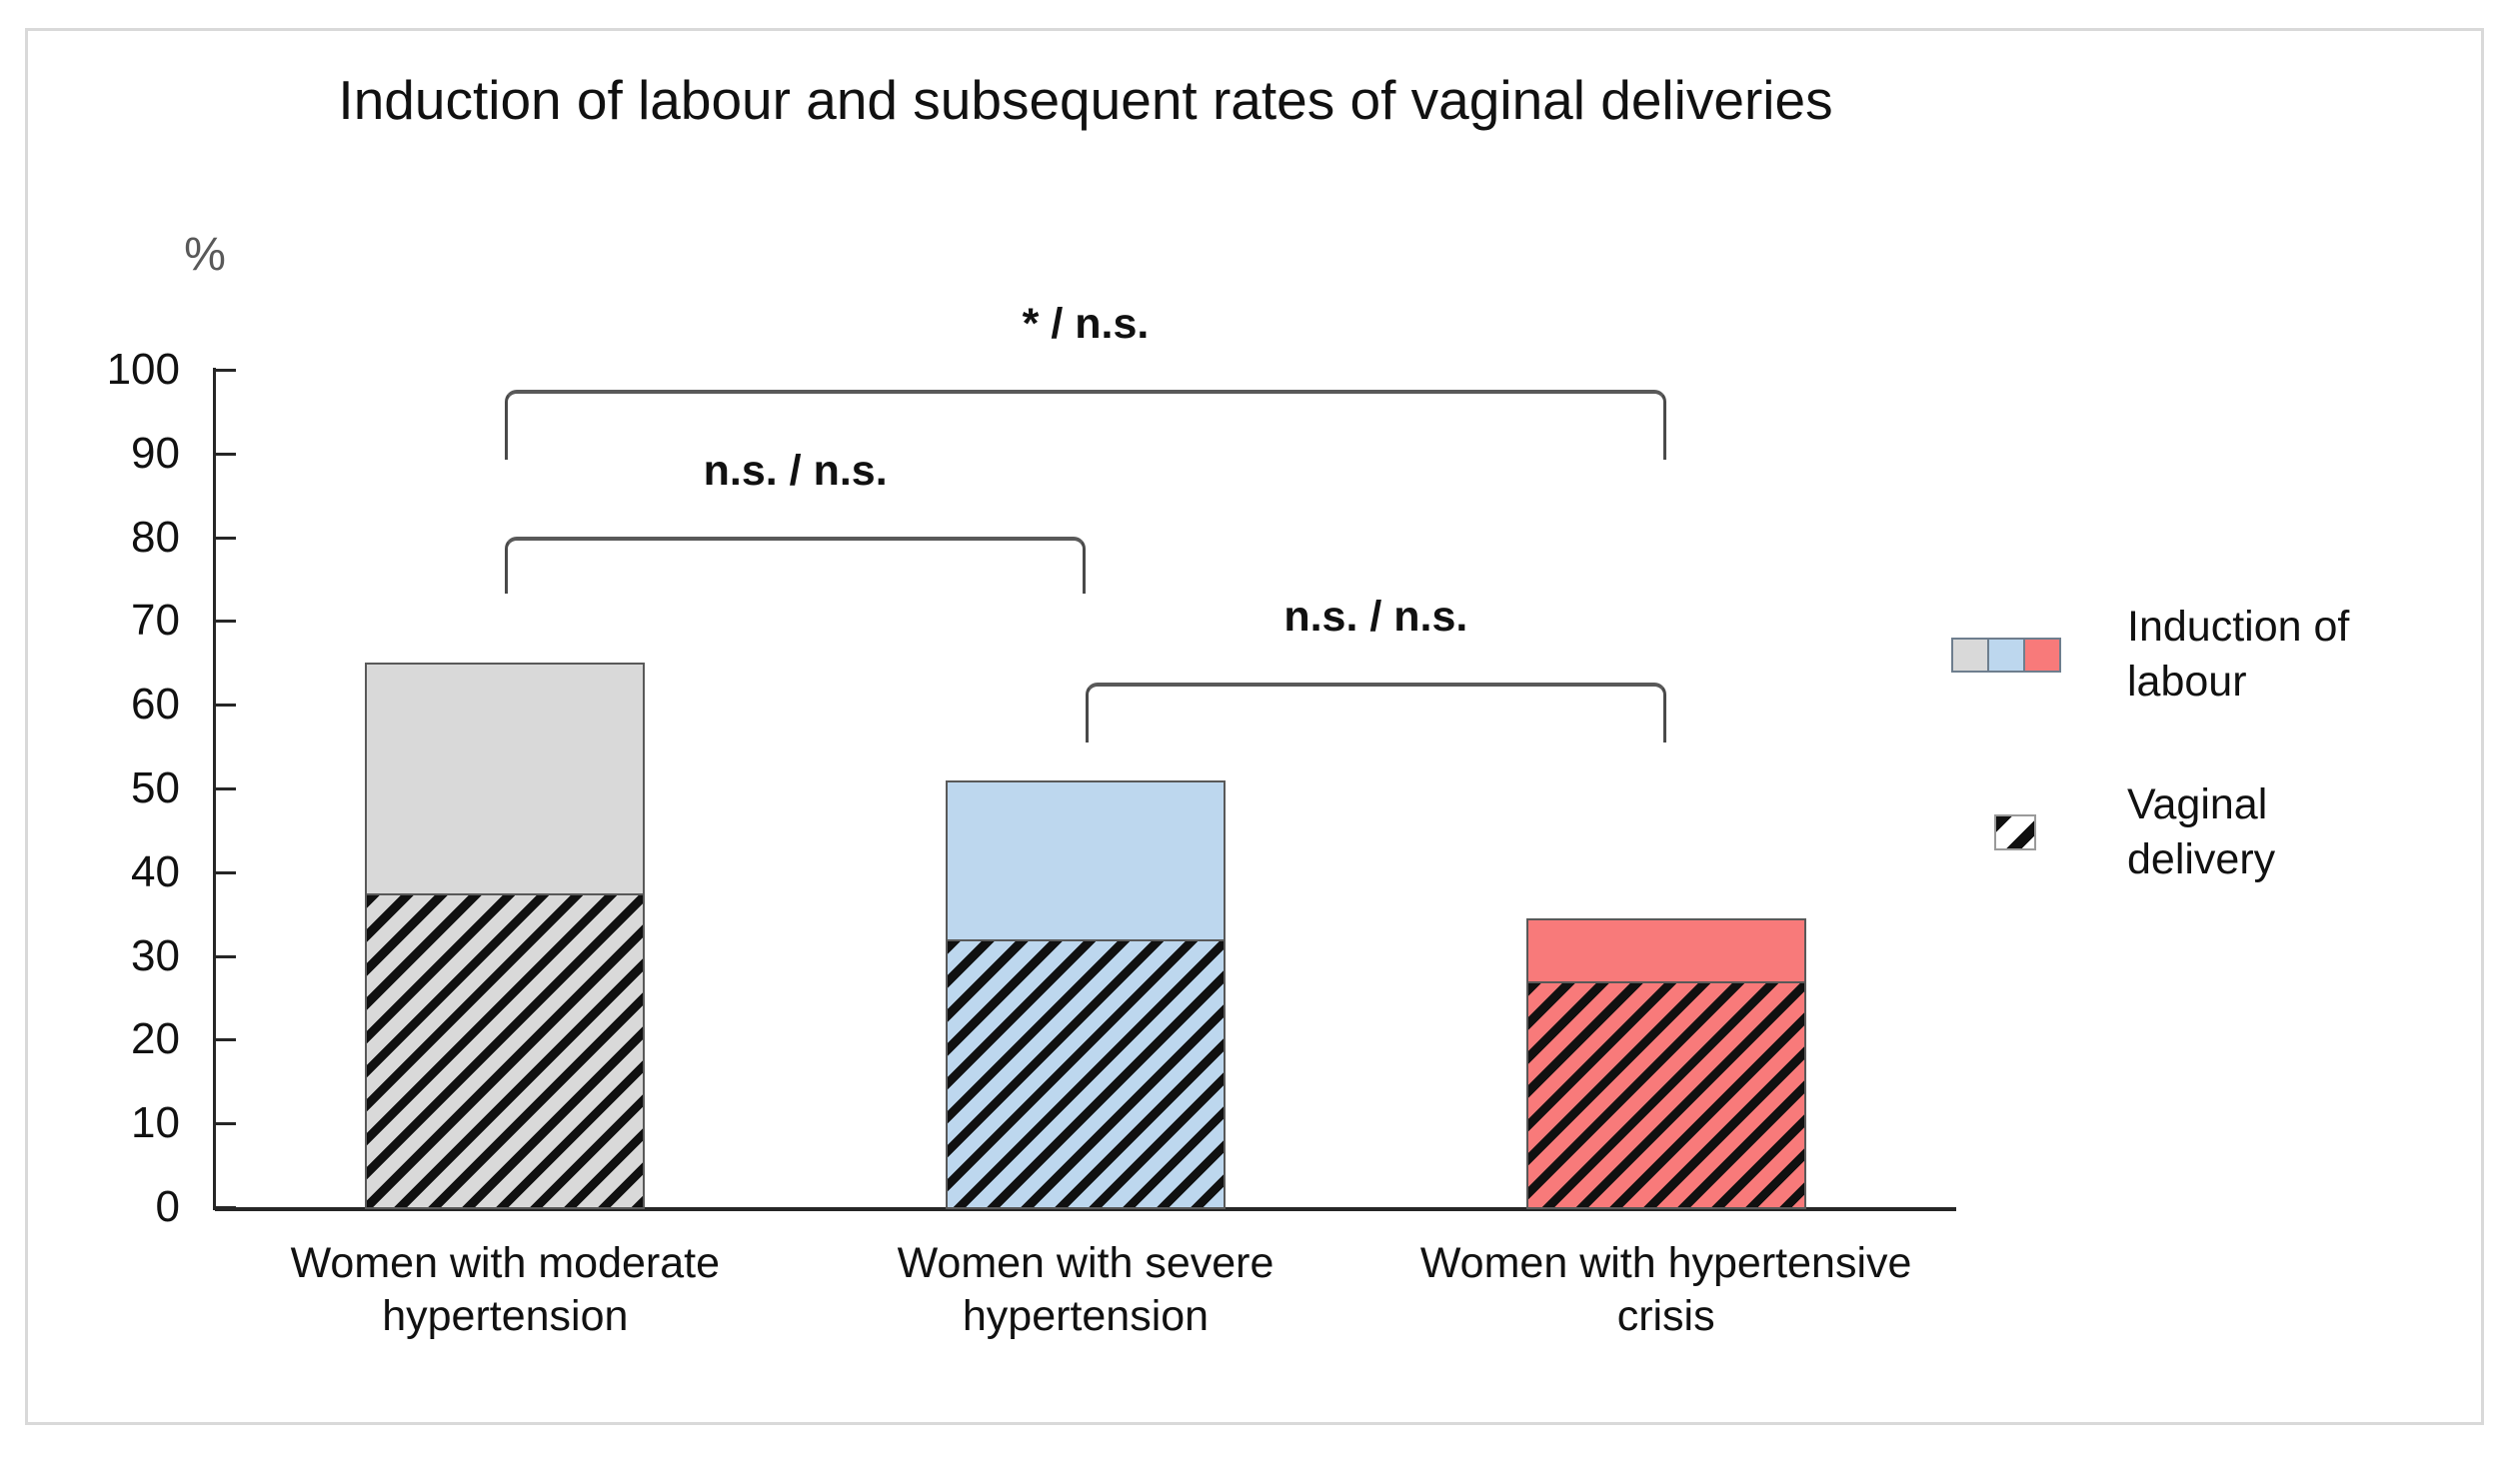 The height and width of the screenshot is (1472, 2520). What do you see at coordinates (156, 1123) in the screenshot?
I see `y-tick-label: 10` at bounding box center [156, 1123].